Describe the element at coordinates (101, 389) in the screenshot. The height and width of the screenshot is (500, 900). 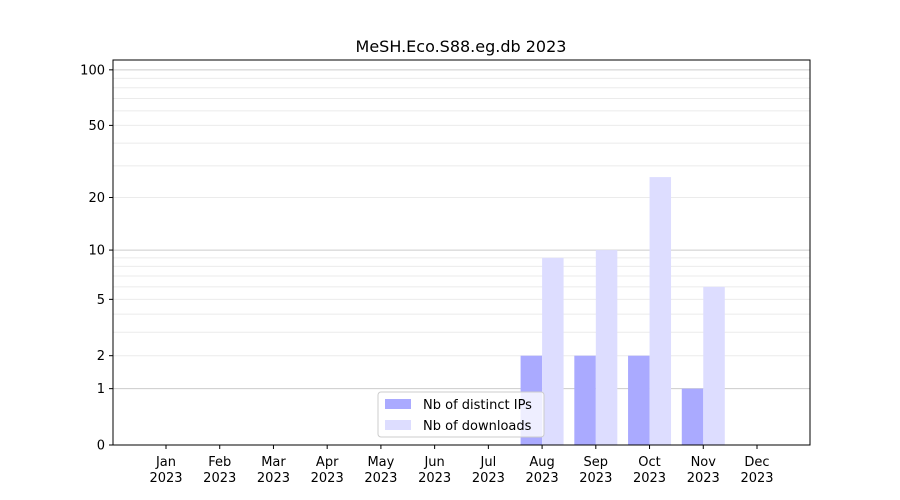
I see `y-tick-label: 1` at that location.